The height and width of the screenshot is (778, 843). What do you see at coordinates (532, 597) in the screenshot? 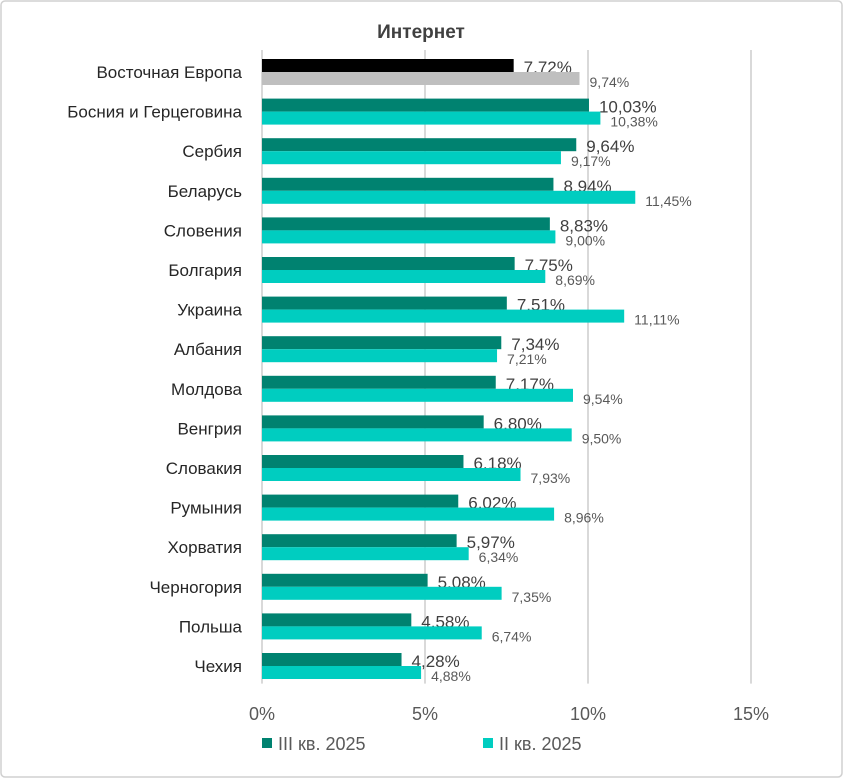
I see `data-label-q2: 7,35%` at bounding box center [532, 597].